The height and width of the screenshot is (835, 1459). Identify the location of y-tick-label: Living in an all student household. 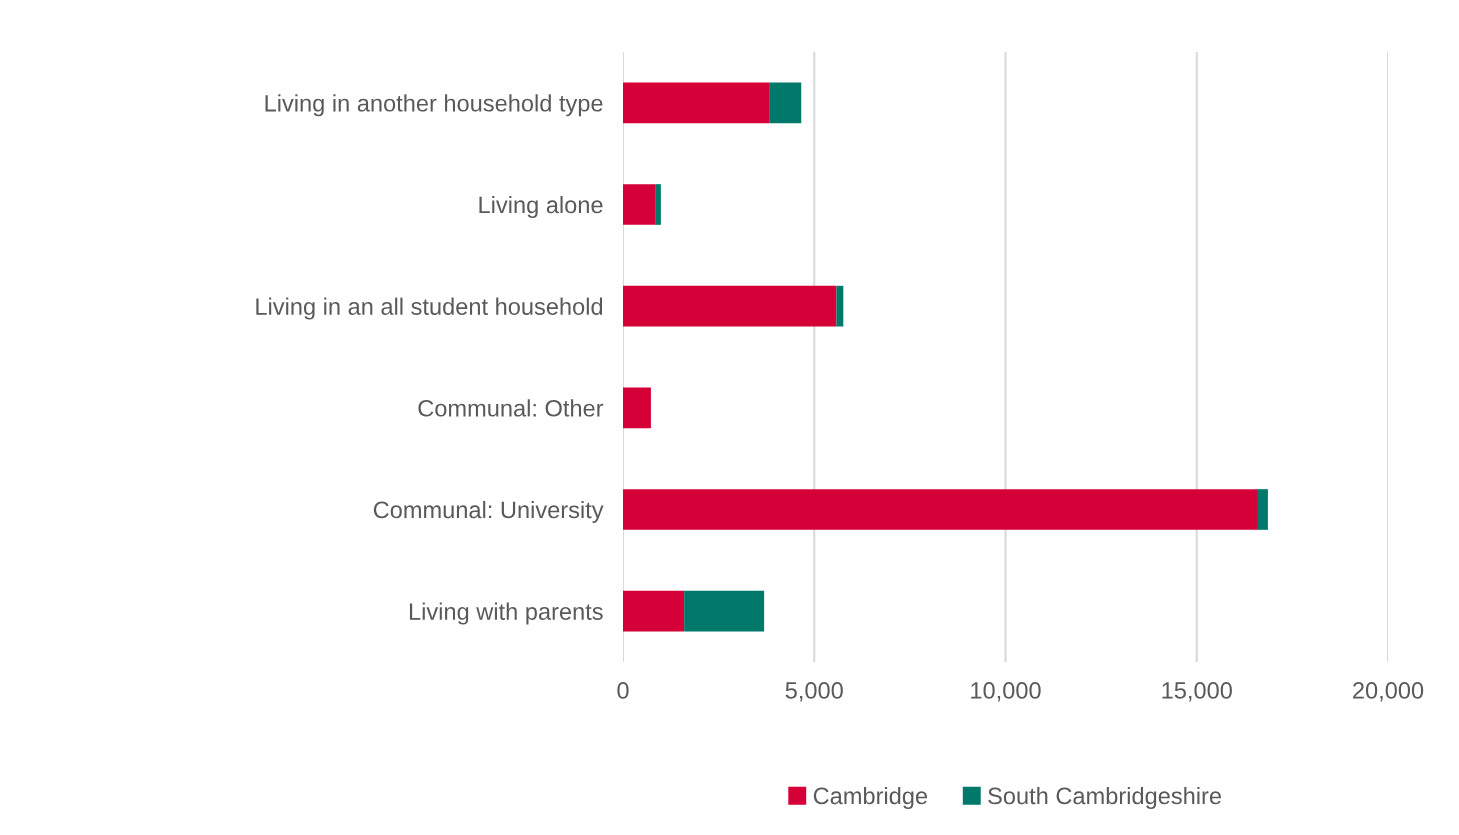
(429, 308).